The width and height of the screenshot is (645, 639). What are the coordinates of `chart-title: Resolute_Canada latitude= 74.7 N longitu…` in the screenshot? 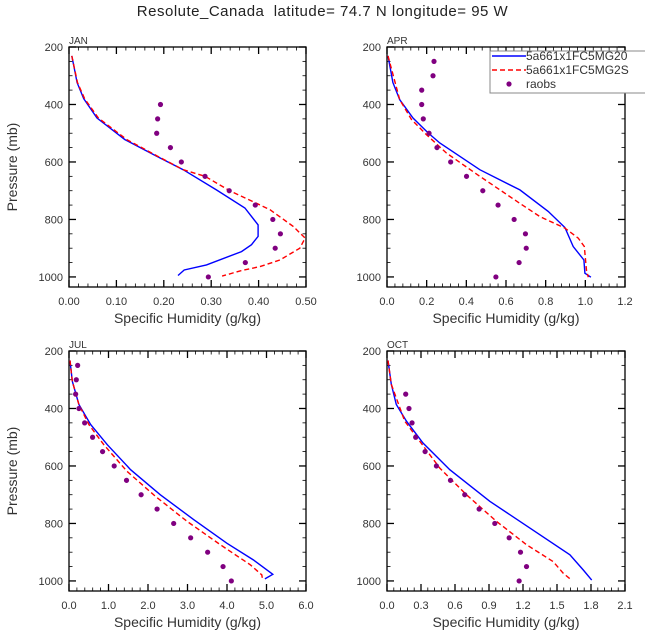 It's located at (322, 11).